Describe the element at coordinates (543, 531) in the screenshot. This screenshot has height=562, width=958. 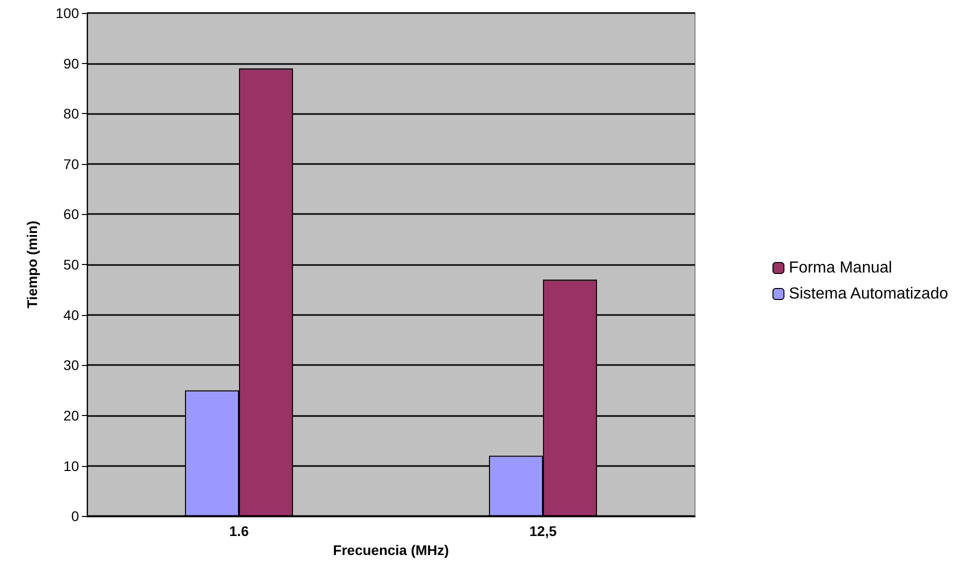
I see `x-tick-label: 12,5` at that location.